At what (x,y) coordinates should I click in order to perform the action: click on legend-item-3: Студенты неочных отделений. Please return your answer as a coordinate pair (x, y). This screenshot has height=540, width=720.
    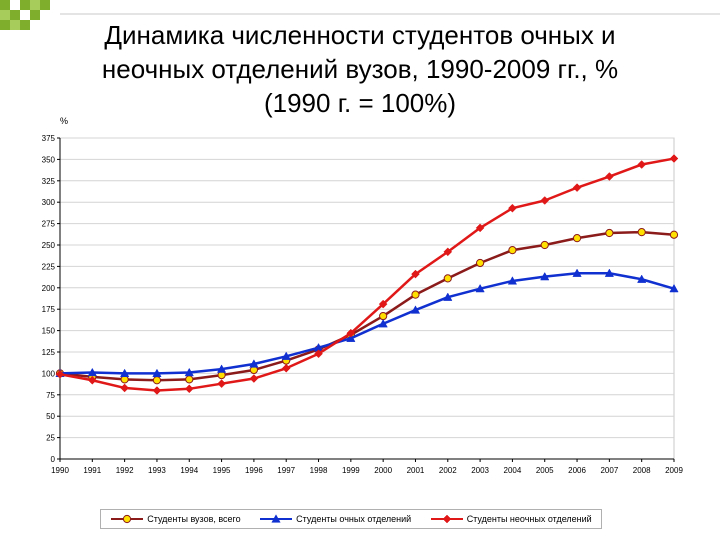
    Looking at the image, I should click on (511, 519).